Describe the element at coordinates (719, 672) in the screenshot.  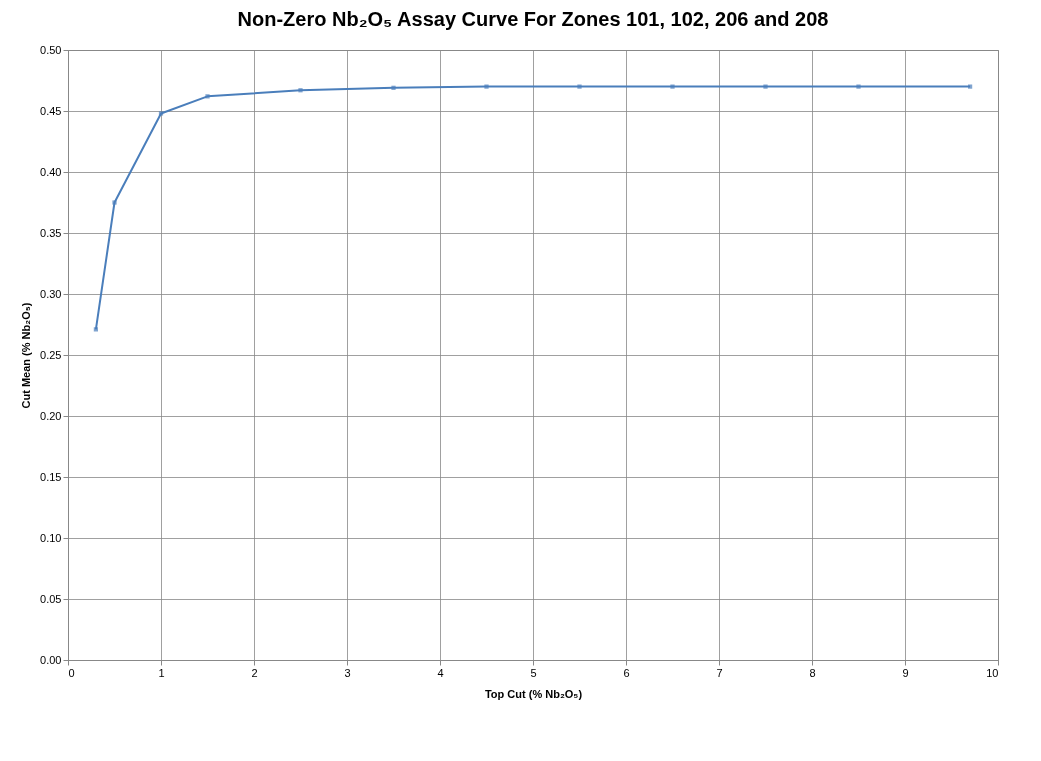
I see `x-tick-label: 7` at that location.